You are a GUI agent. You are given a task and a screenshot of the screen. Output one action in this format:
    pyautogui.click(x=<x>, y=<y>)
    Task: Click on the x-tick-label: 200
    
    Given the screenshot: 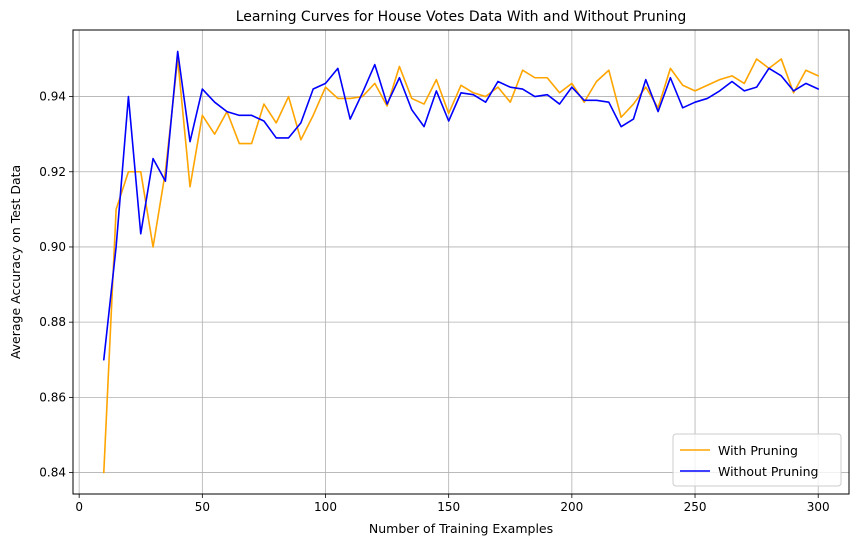 What is the action you would take?
    pyautogui.click(x=571, y=507)
    